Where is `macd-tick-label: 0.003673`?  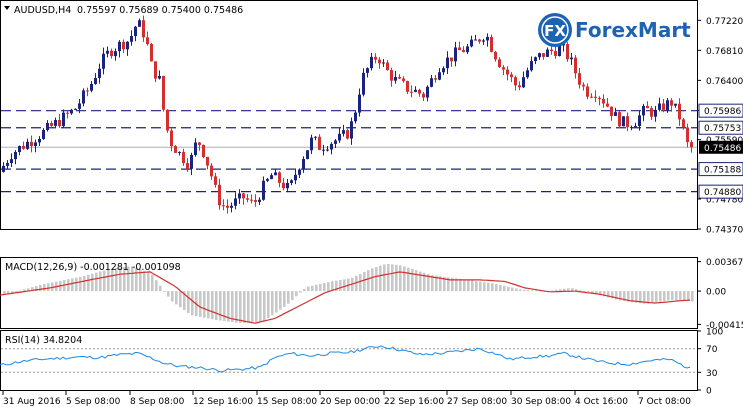
macd-tick-label: 0.003673 is located at coordinates (724, 263).